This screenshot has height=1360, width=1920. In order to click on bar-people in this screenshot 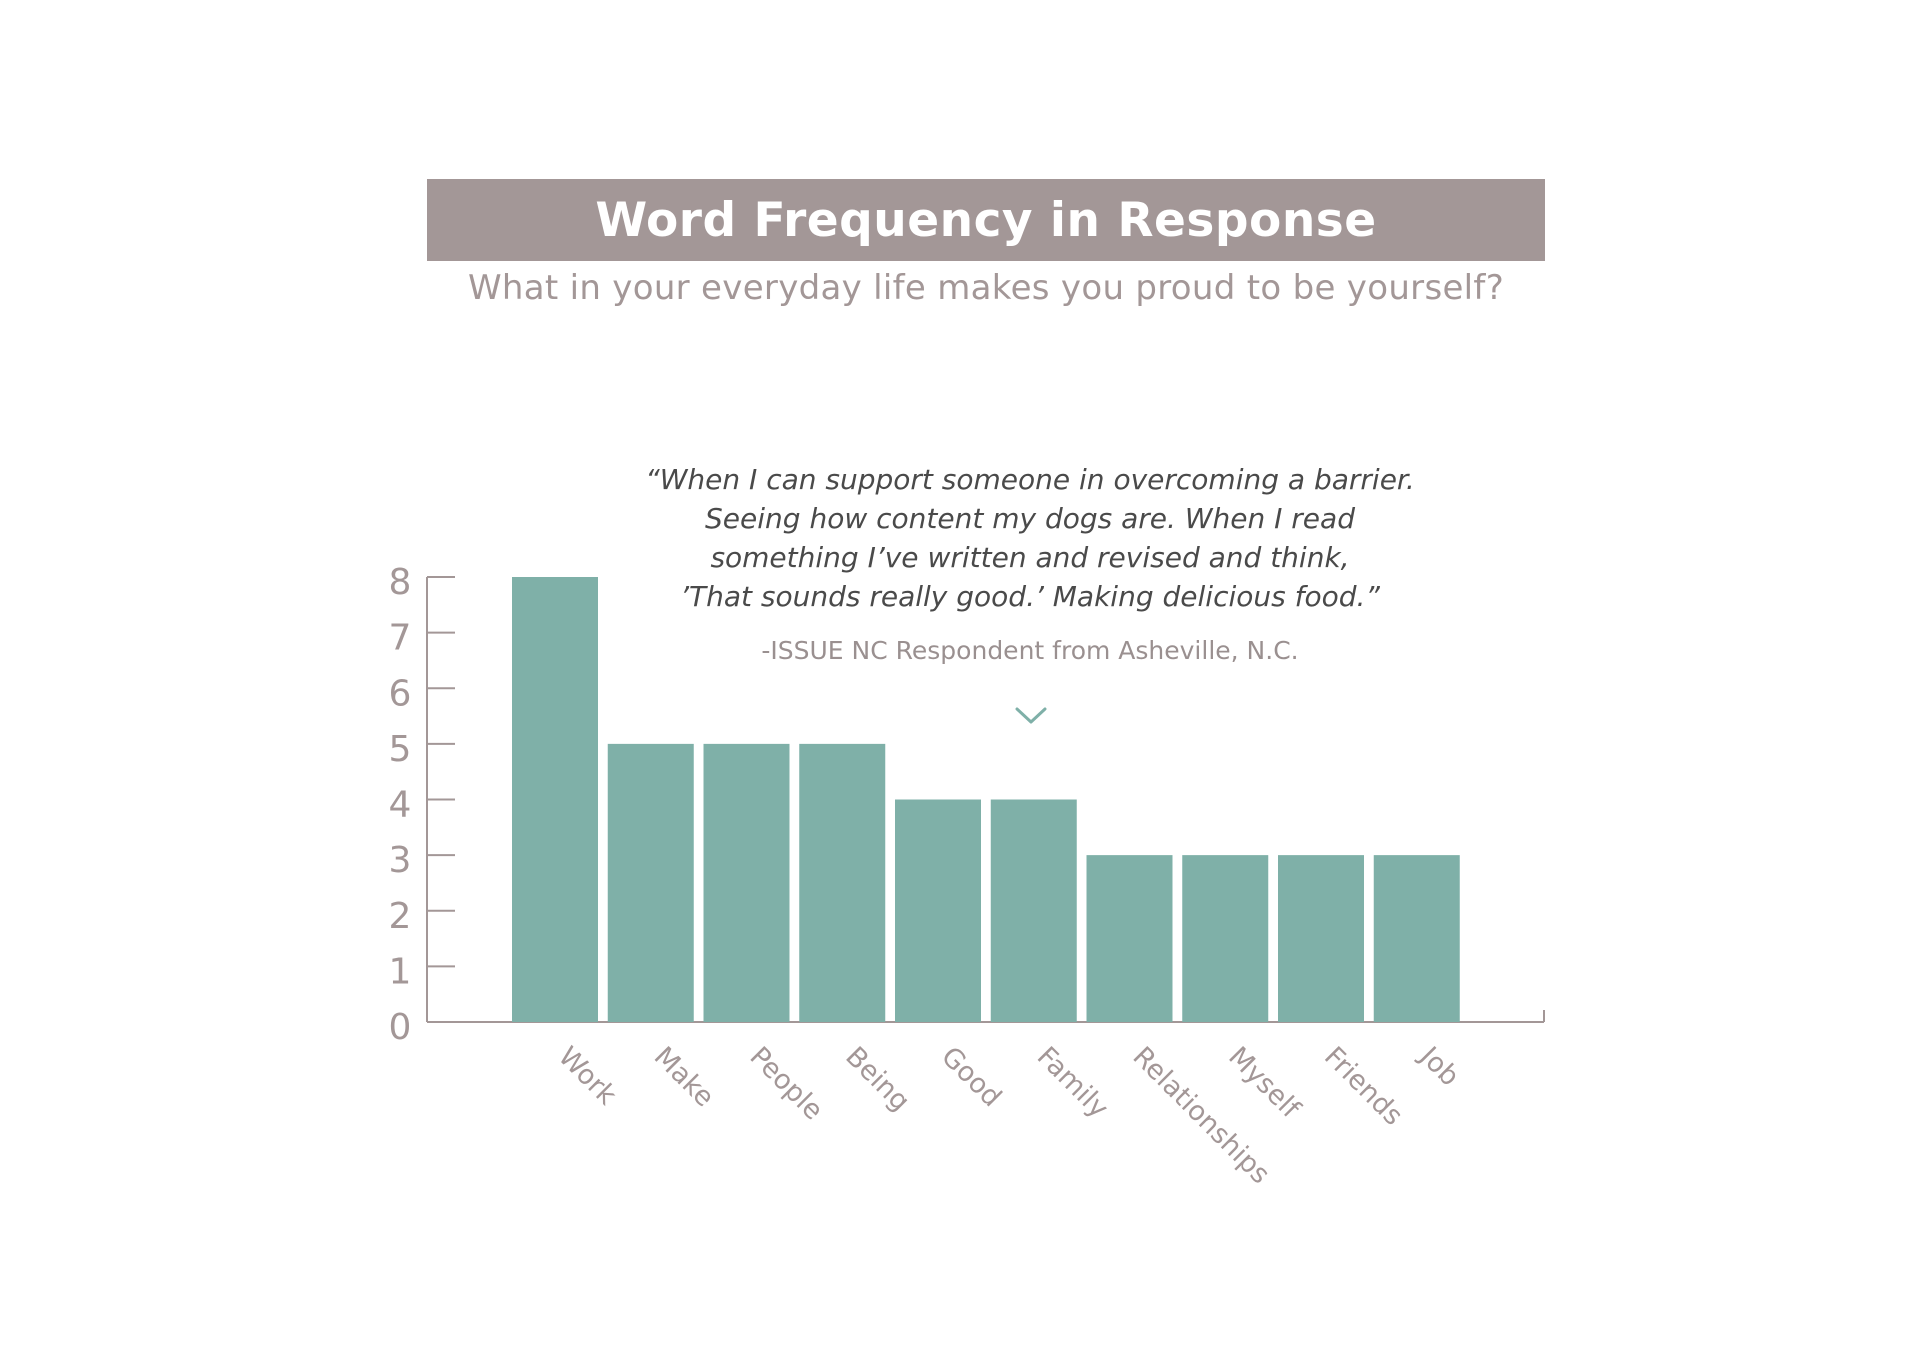, I will do `click(746, 882)`.